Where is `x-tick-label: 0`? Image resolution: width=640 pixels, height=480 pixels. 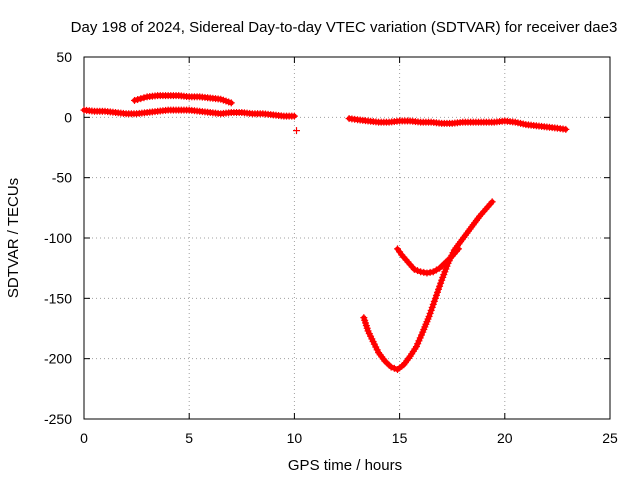
x-tick-label: 0 is located at coordinates (84, 438).